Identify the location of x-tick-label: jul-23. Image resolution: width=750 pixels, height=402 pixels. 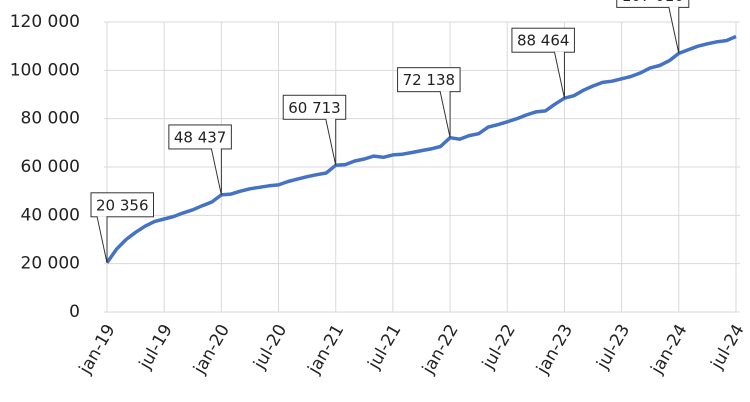
(613, 347).